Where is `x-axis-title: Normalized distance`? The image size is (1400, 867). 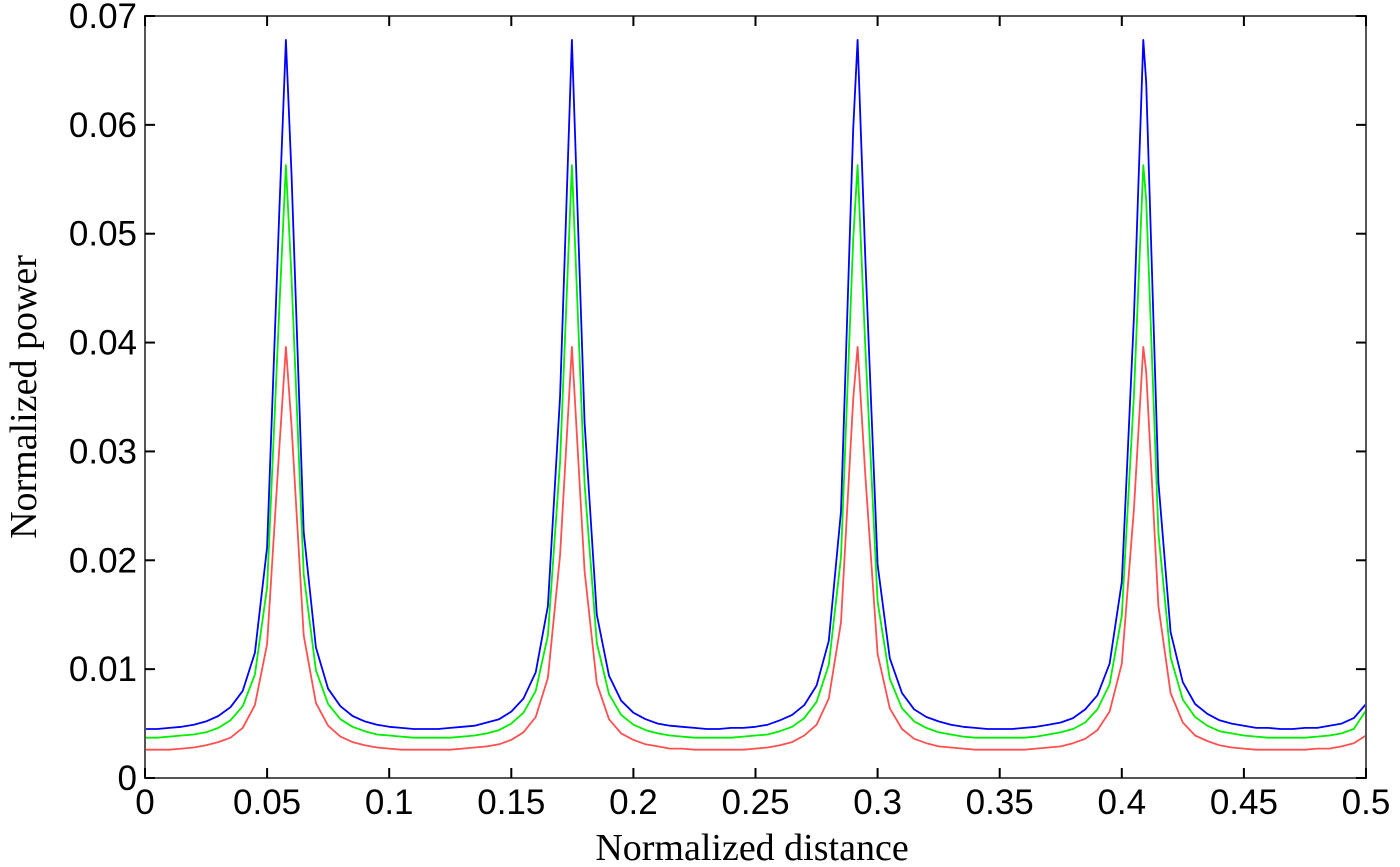 x-axis-title: Normalized distance is located at coordinates (751, 847).